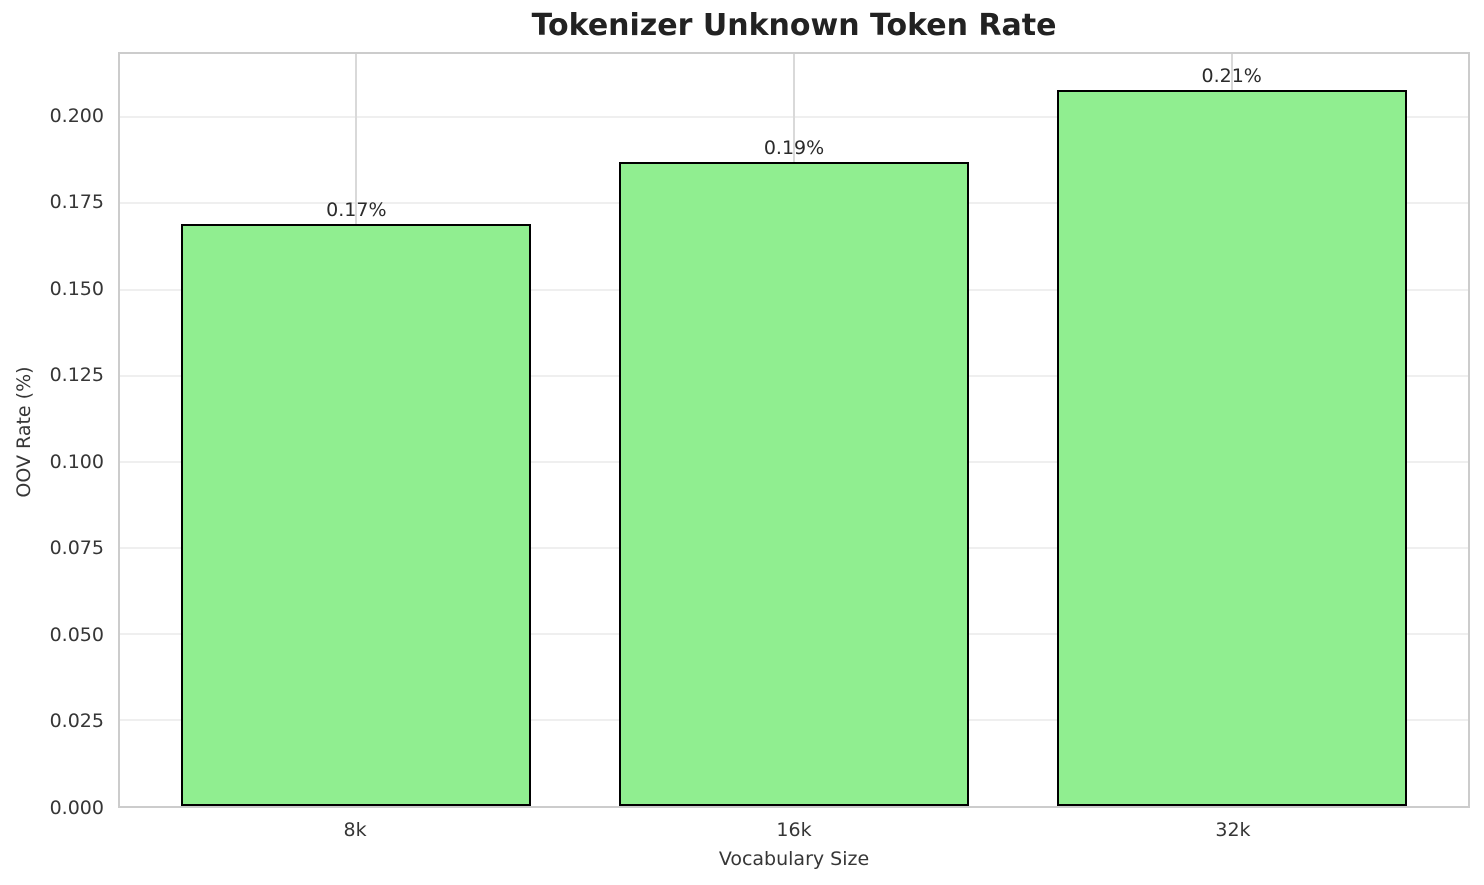 The image size is (1484, 885). I want to click on y-tick-label: 0.050, so click(76, 634).